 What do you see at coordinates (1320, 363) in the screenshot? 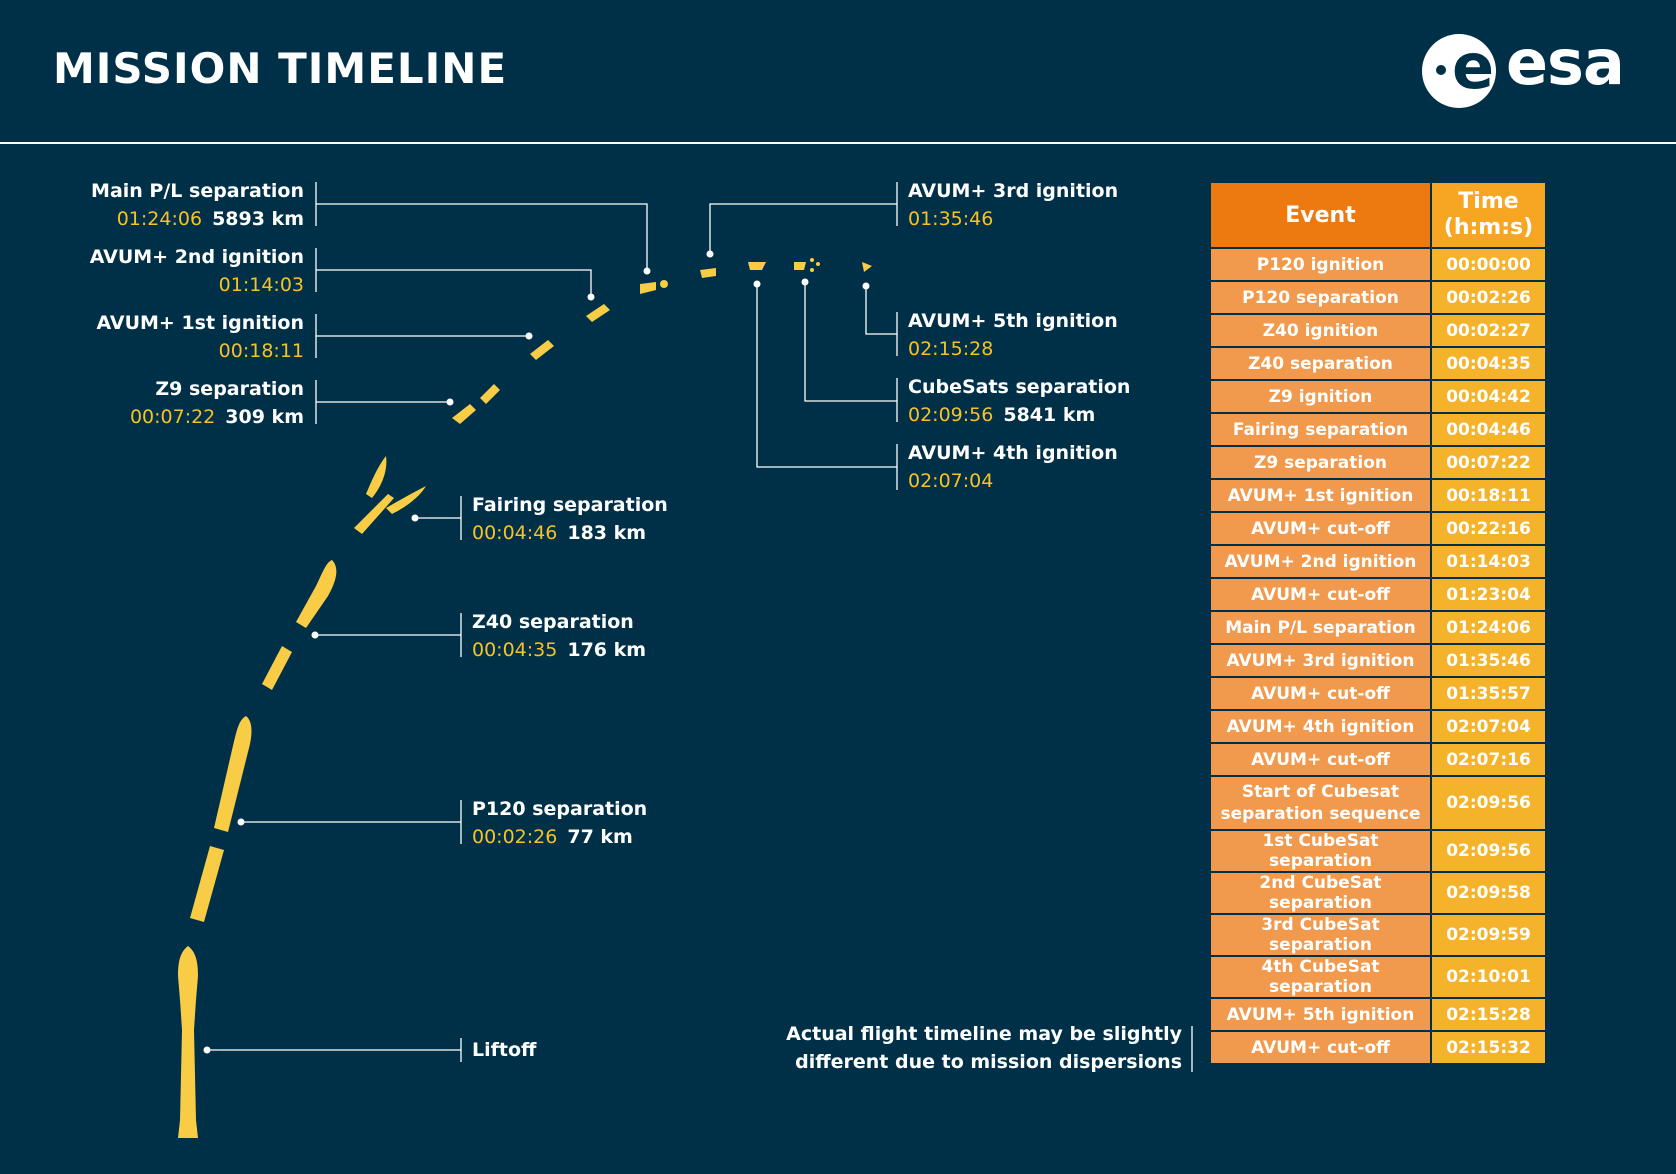
I see `table-cell-event: Z40 separation` at bounding box center [1320, 363].